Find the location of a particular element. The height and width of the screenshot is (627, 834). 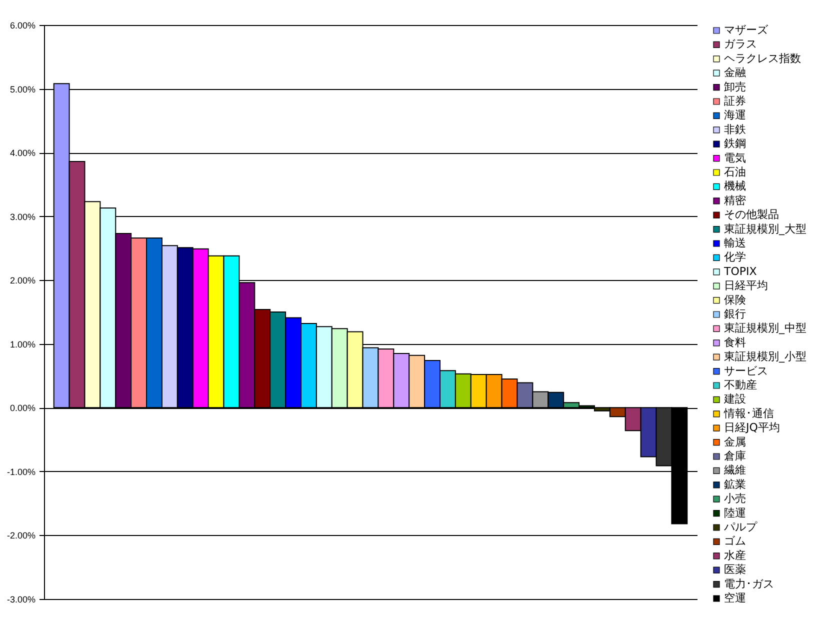

legend-label: 不動産 is located at coordinates (740, 385).